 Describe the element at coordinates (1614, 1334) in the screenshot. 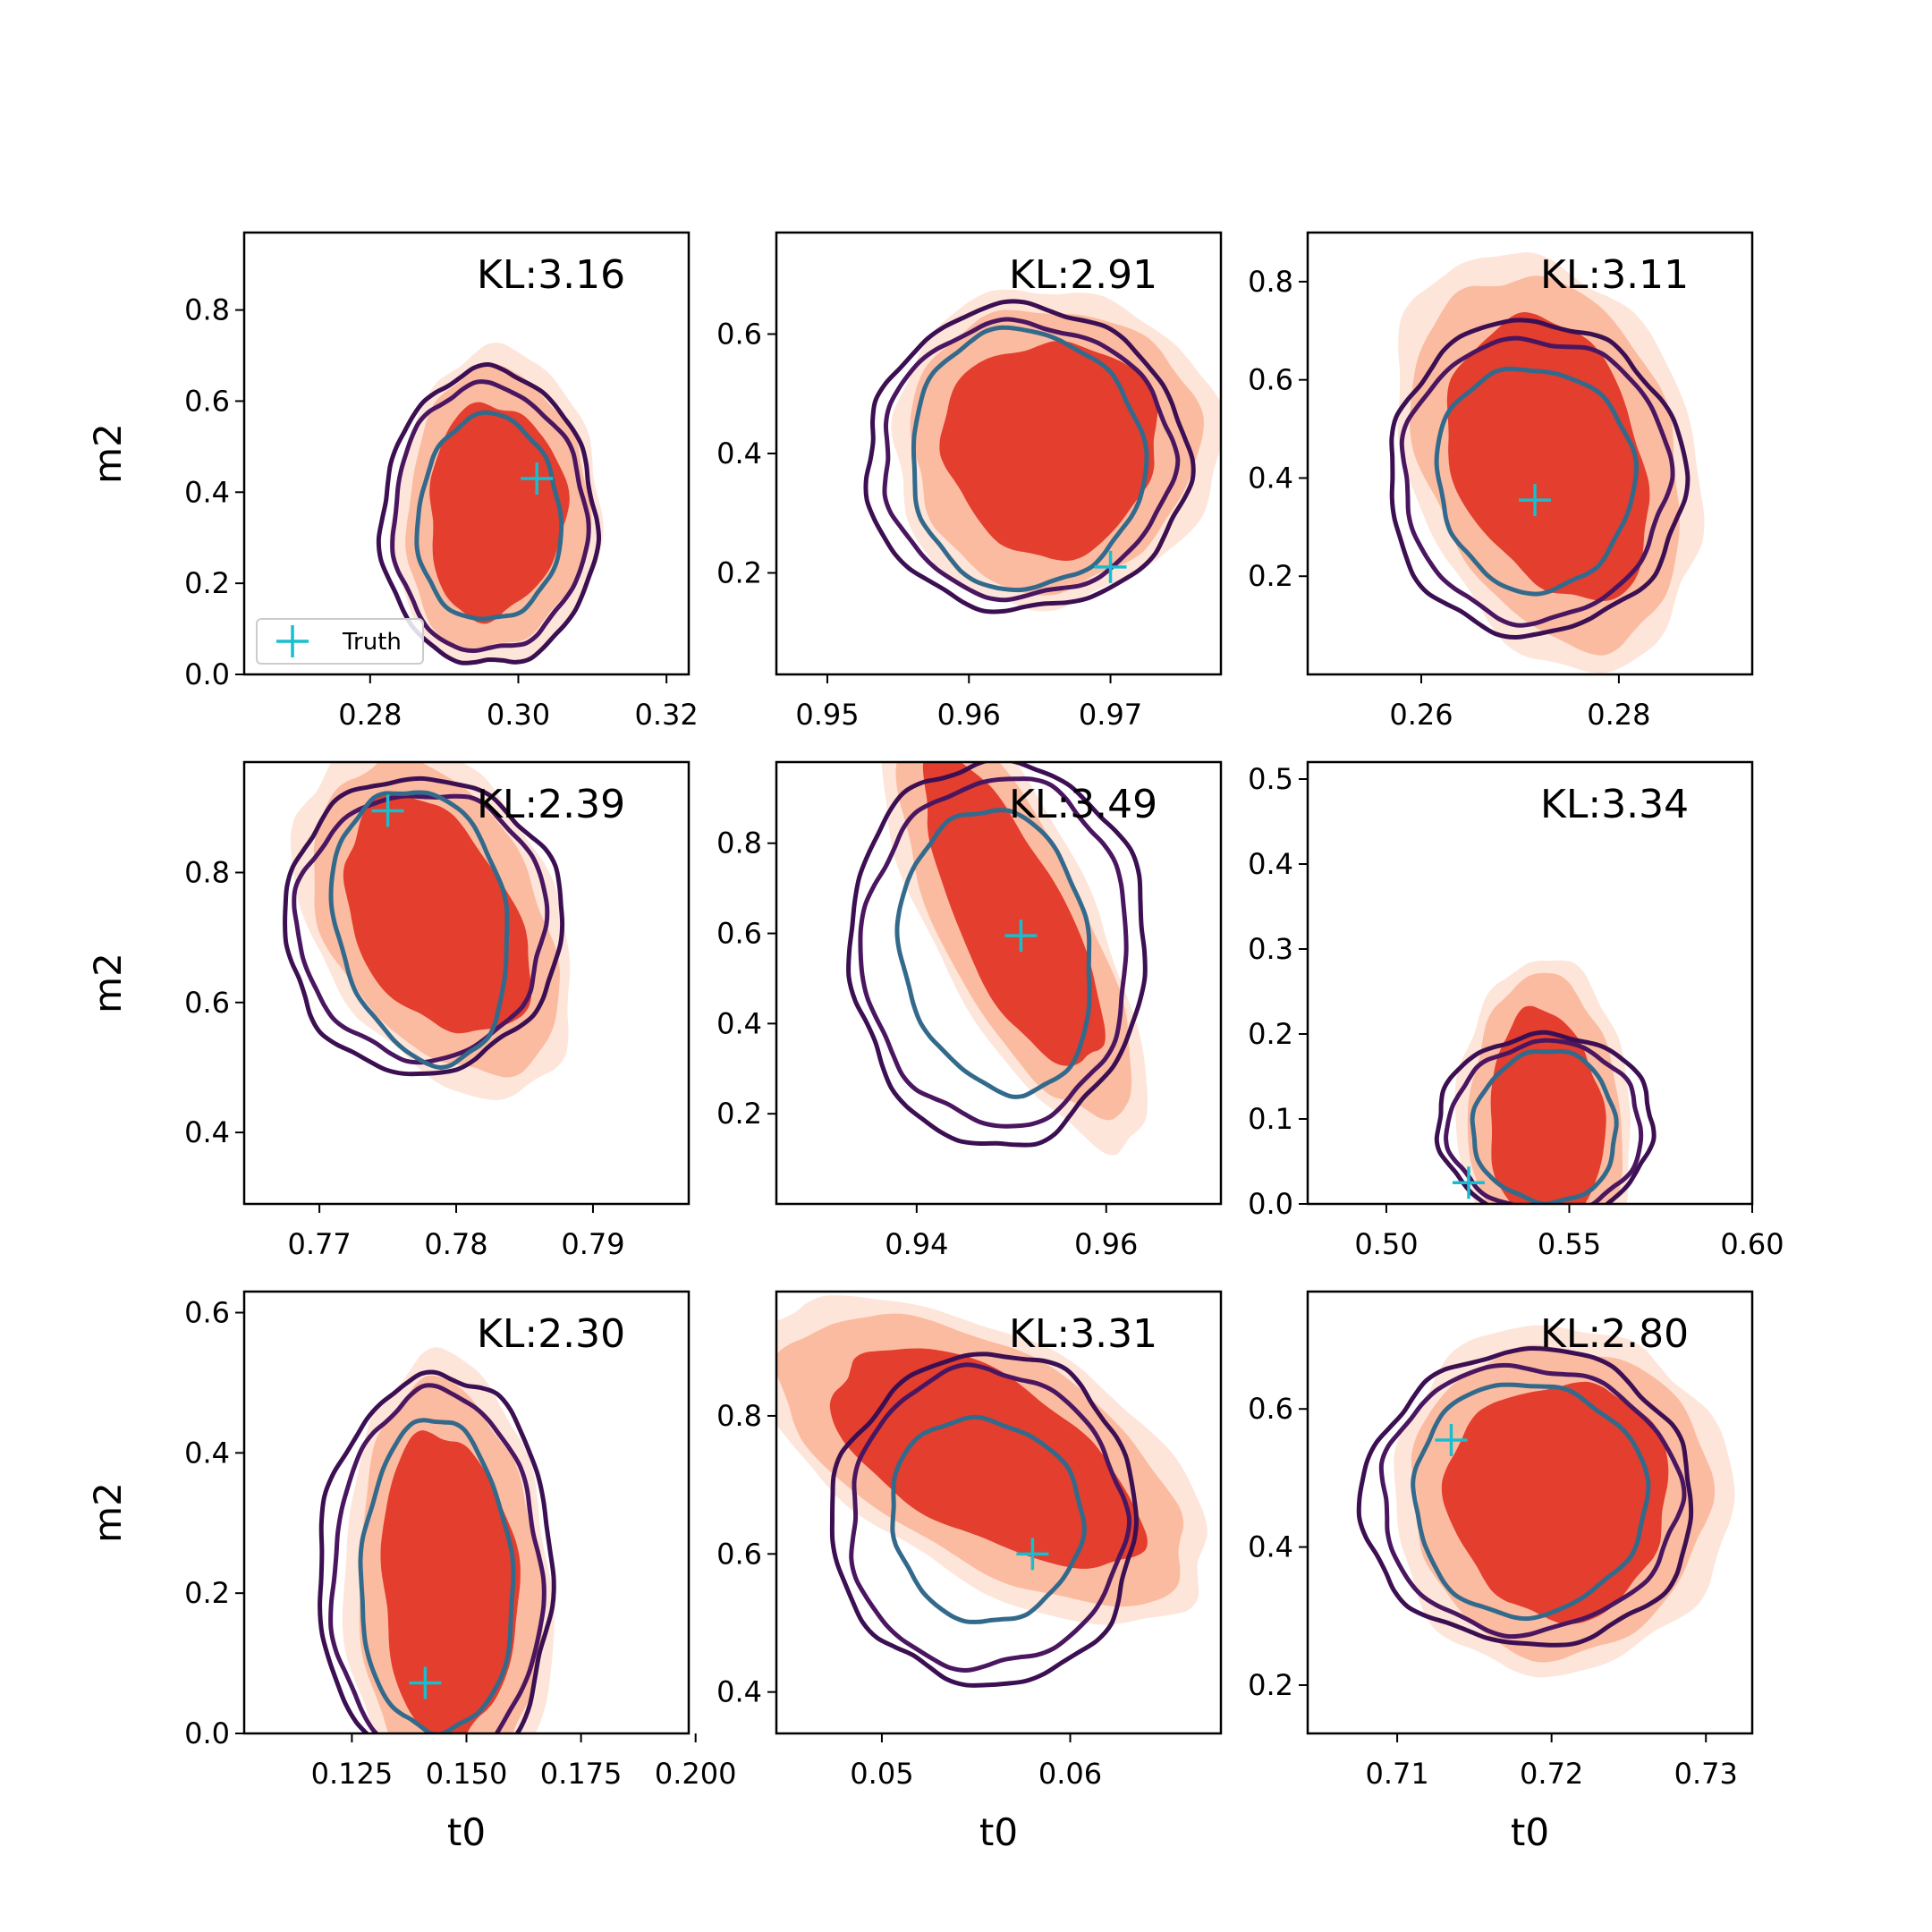

I see `kl-annotation: KL:2.80` at that location.